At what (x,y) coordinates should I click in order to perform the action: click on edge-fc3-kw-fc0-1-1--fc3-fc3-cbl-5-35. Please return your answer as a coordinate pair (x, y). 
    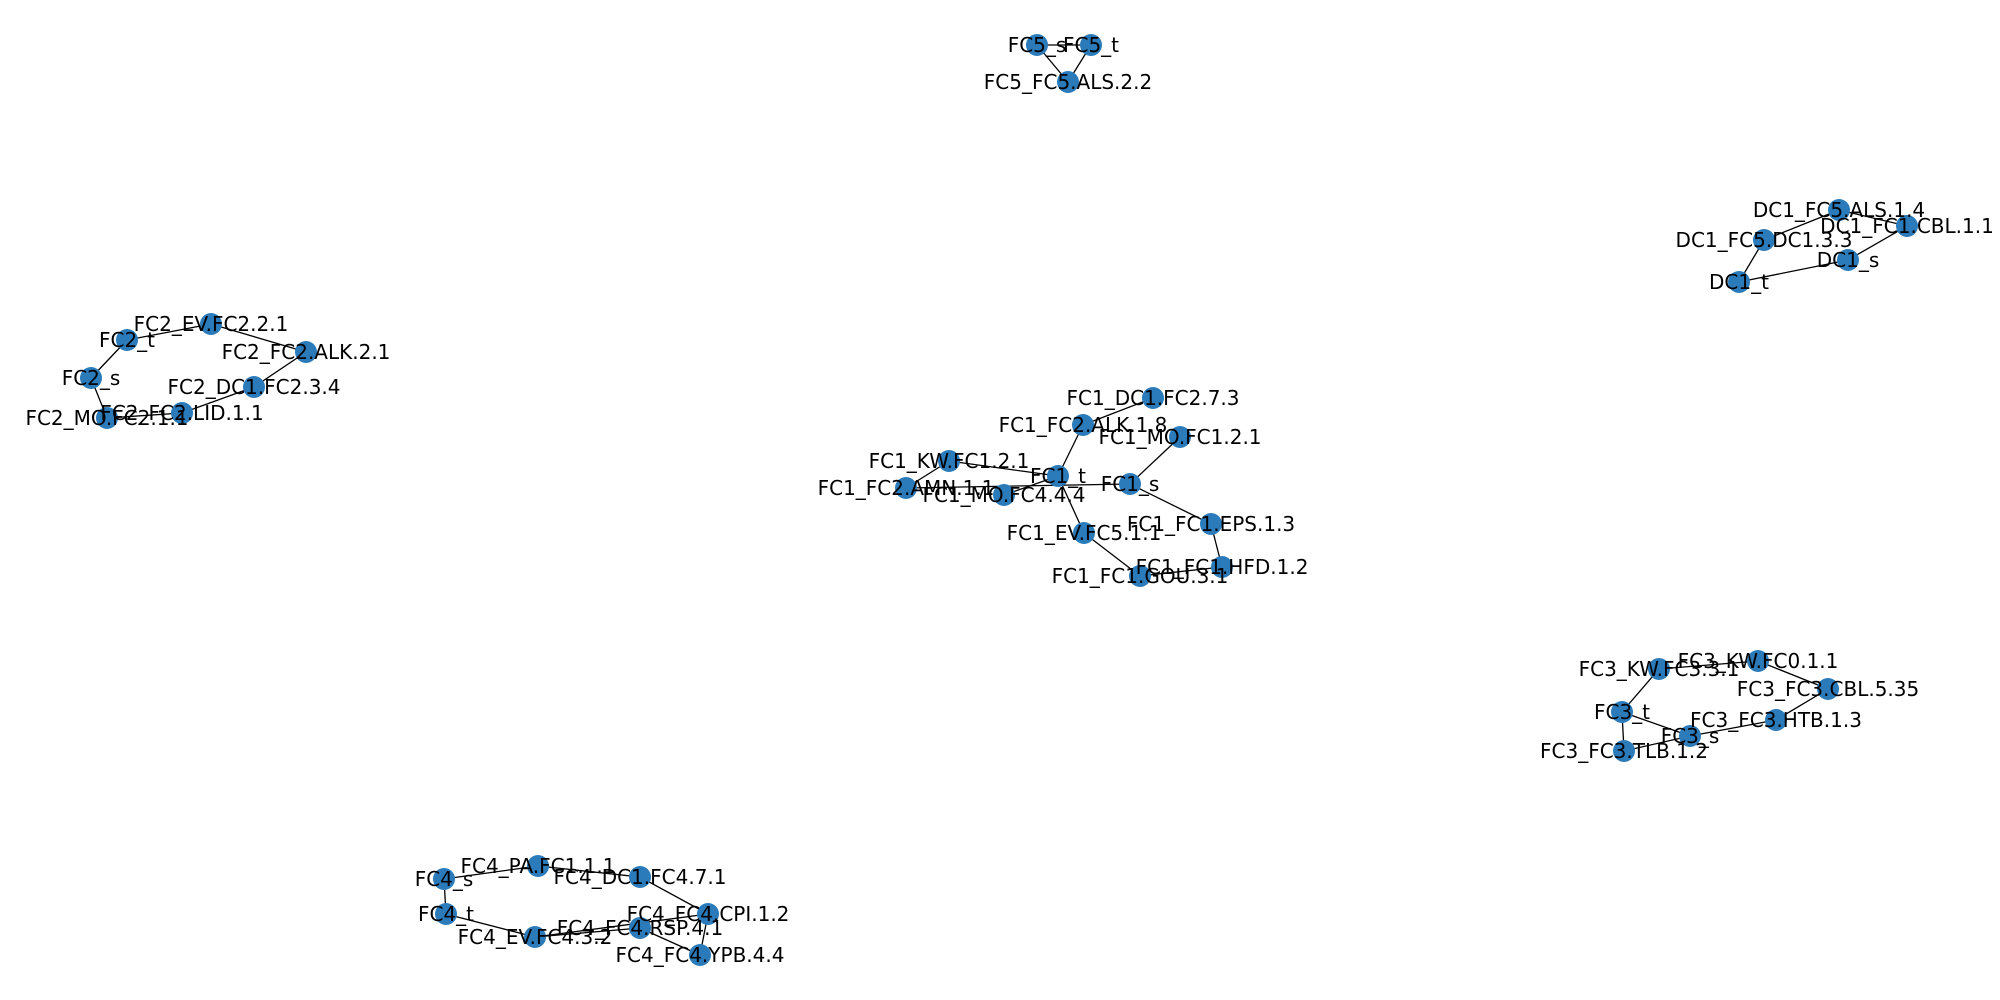
    Looking at the image, I should click on (1793, 675).